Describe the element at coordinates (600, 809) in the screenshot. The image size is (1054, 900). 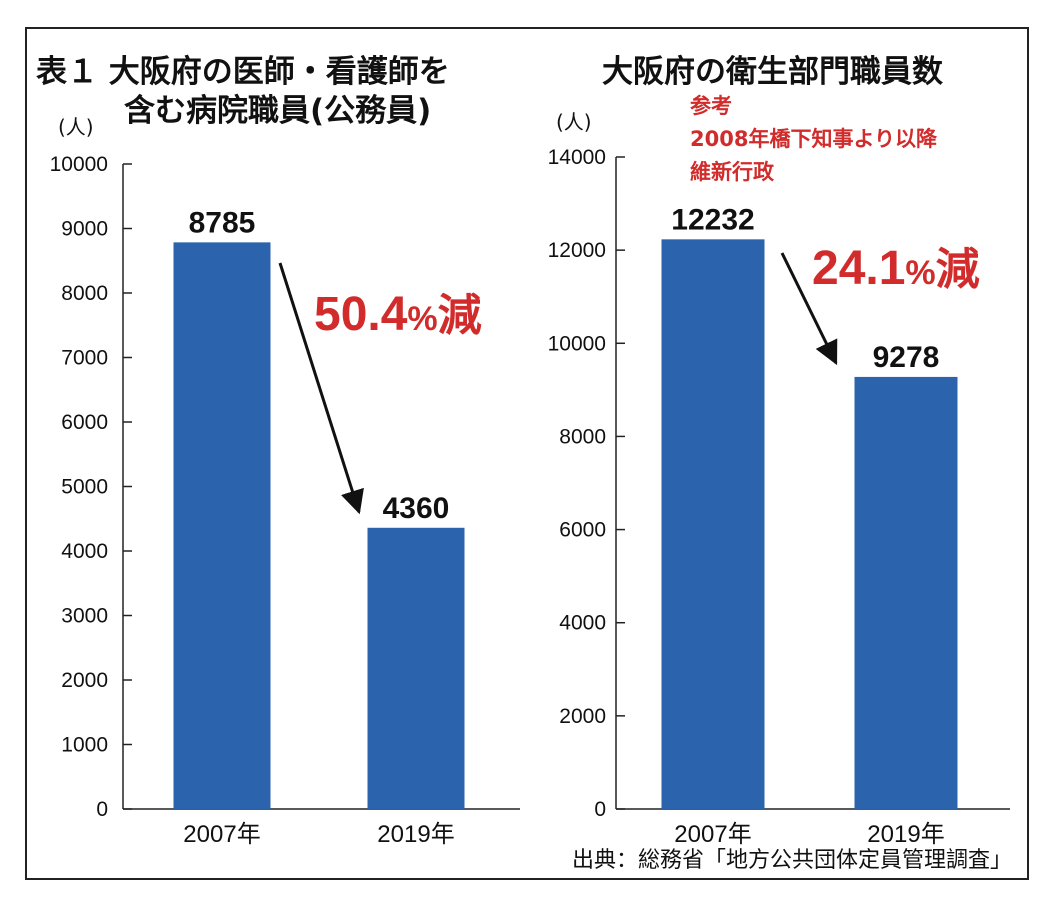
I see `right-y-tick-label: 0` at that location.